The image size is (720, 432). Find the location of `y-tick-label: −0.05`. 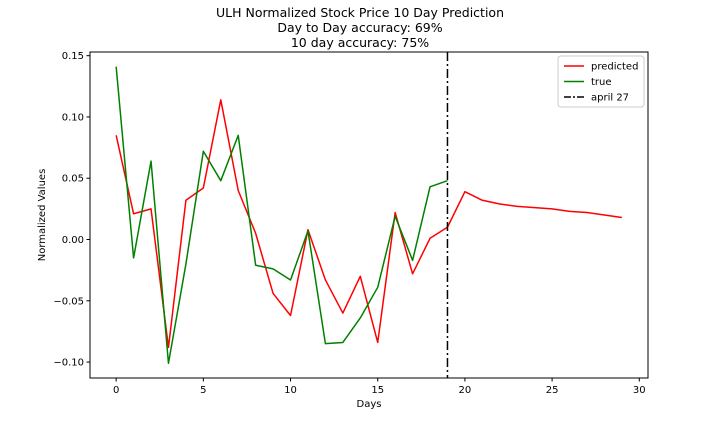

y-tick-label: −0.05 is located at coordinates (68, 301).